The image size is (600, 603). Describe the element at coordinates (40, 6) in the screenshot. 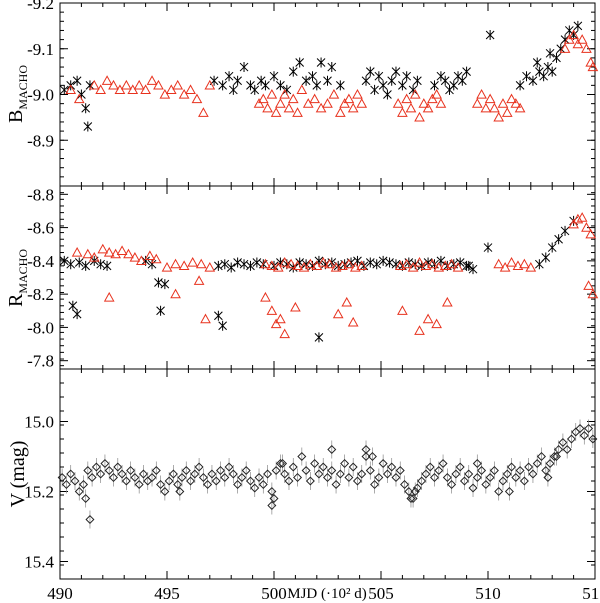

I see `ytick-label: -9.2` at that location.